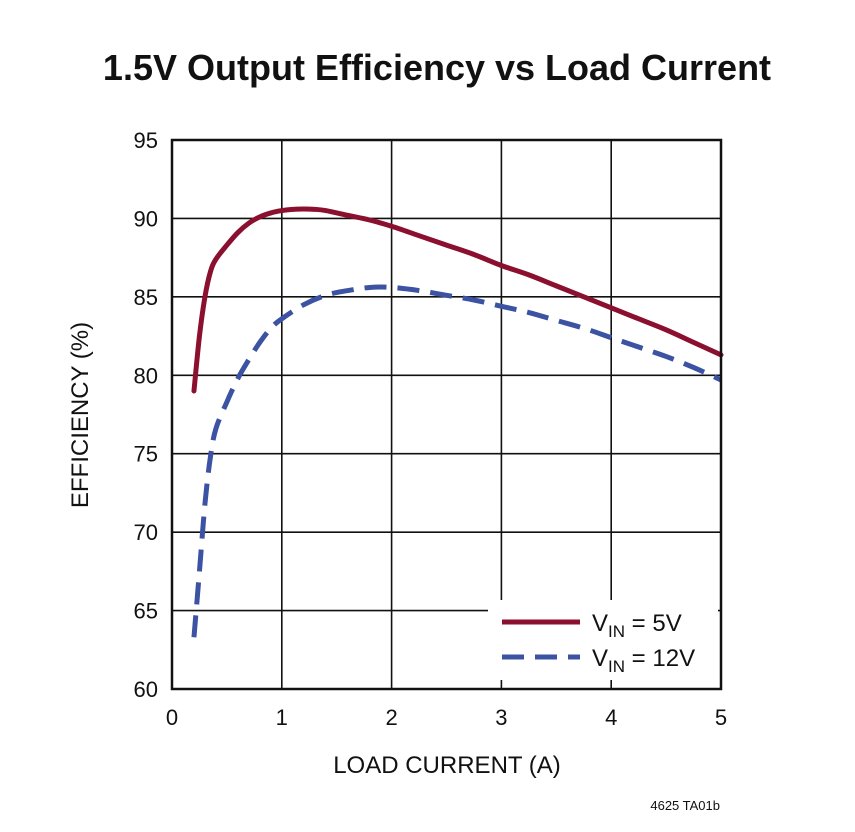  What do you see at coordinates (660, 658) in the screenshot?
I see `legend-label-rest: = 12V` at bounding box center [660, 658].